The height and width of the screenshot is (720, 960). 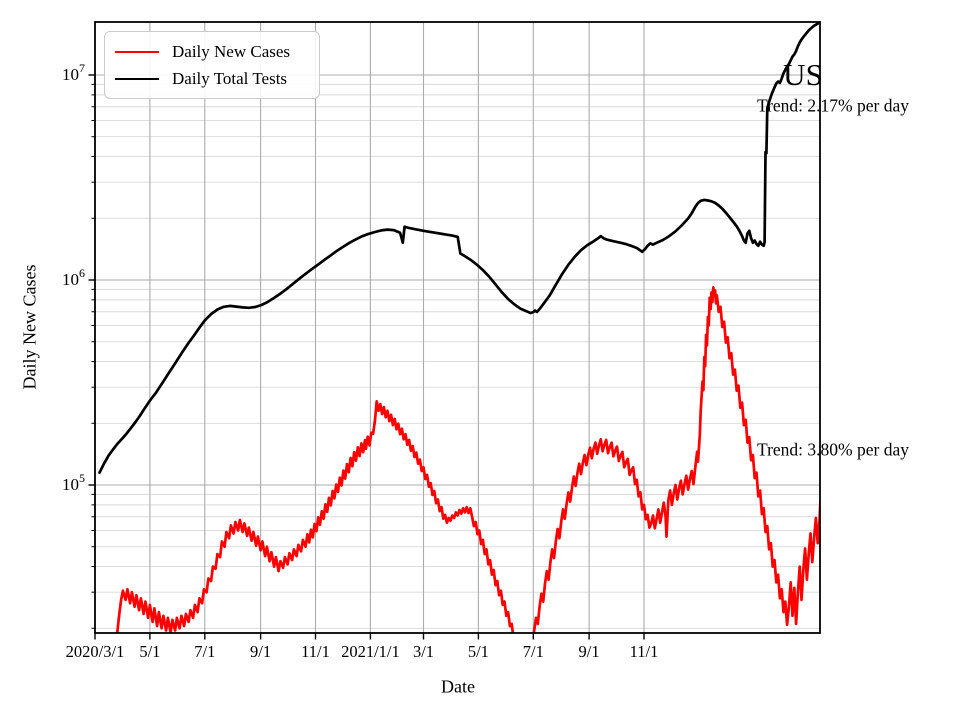 I want to click on svg-text: 10⁶, so click(x=73, y=277).